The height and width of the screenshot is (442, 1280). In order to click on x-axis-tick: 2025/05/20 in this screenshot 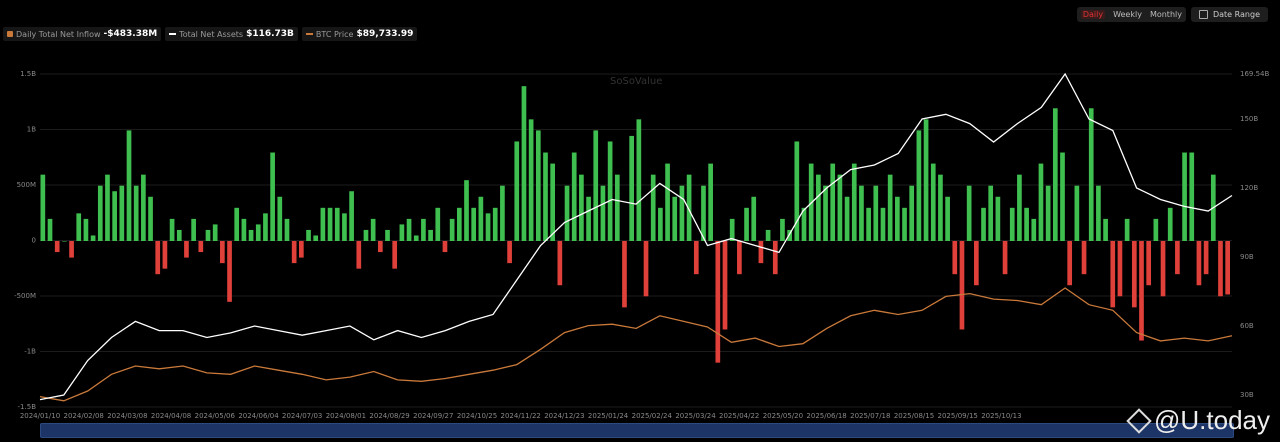, I will do `click(783, 416)`.